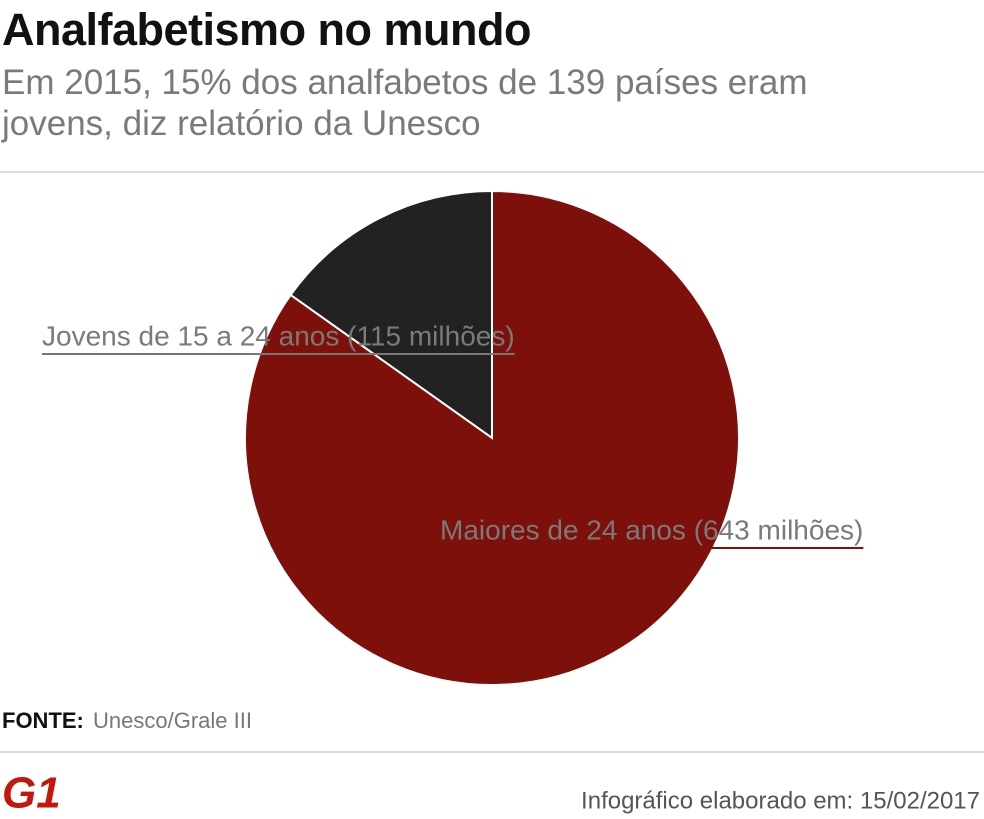 Image resolution: width=984 pixels, height=819 pixels. I want to click on footer: Infográfico elaborado em: 15/02/2017, so click(780, 800).